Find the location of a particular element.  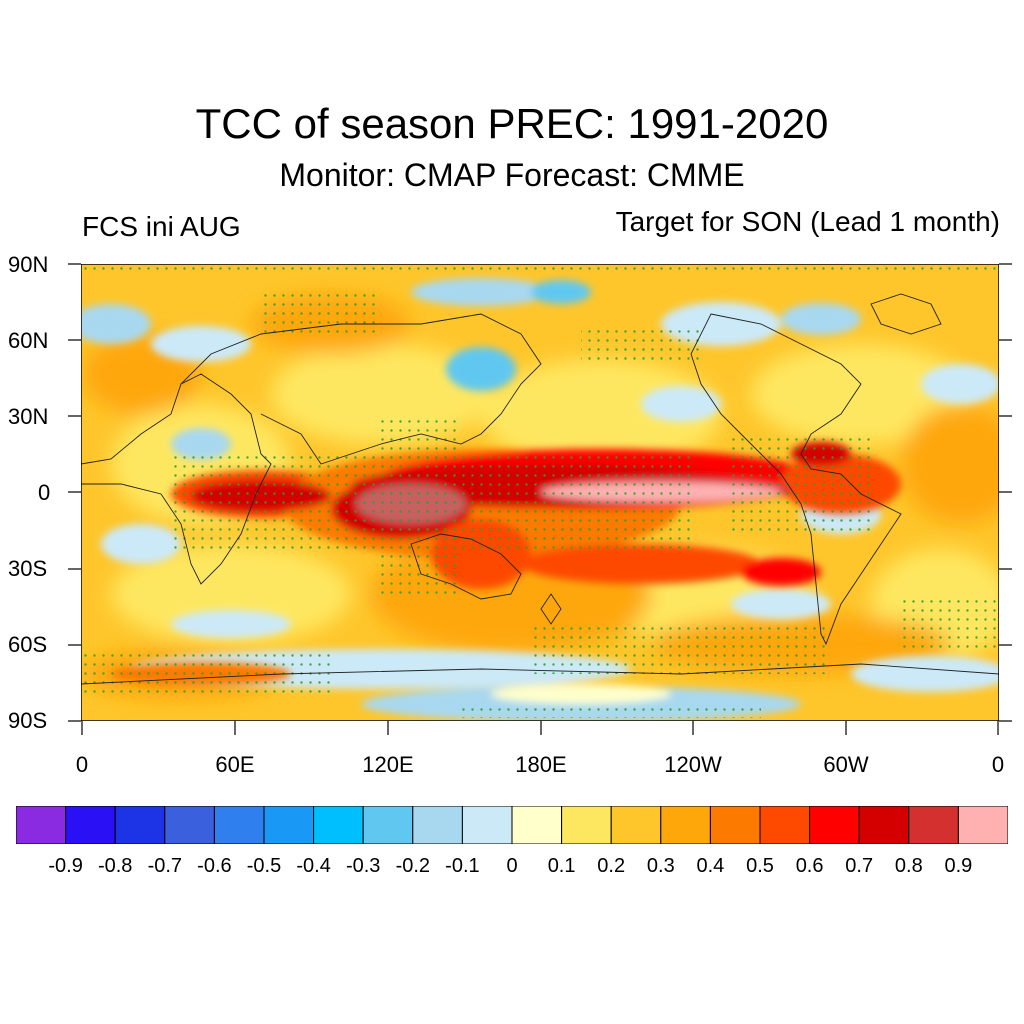

lon-tick-label: 60W is located at coordinates (846, 764).